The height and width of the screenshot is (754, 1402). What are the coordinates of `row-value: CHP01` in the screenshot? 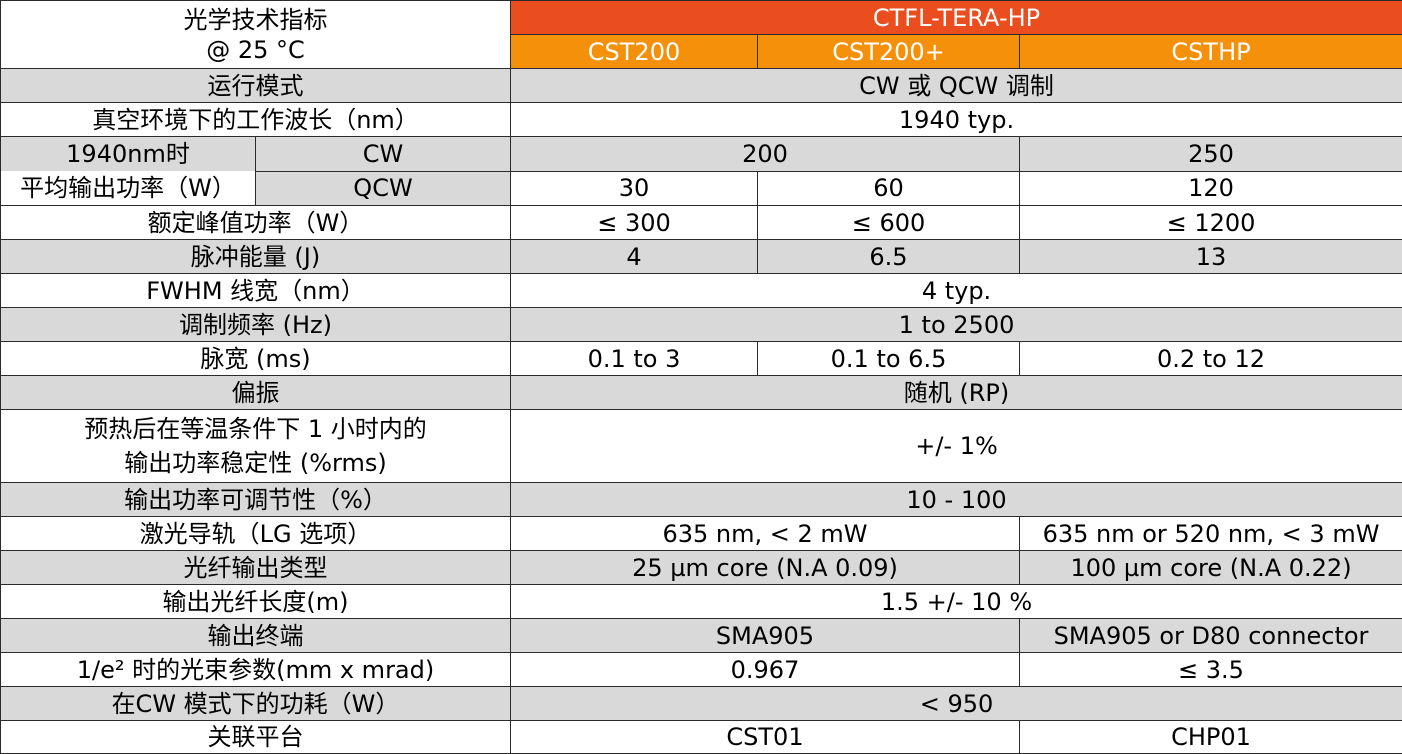 It's located at (1210, 737).